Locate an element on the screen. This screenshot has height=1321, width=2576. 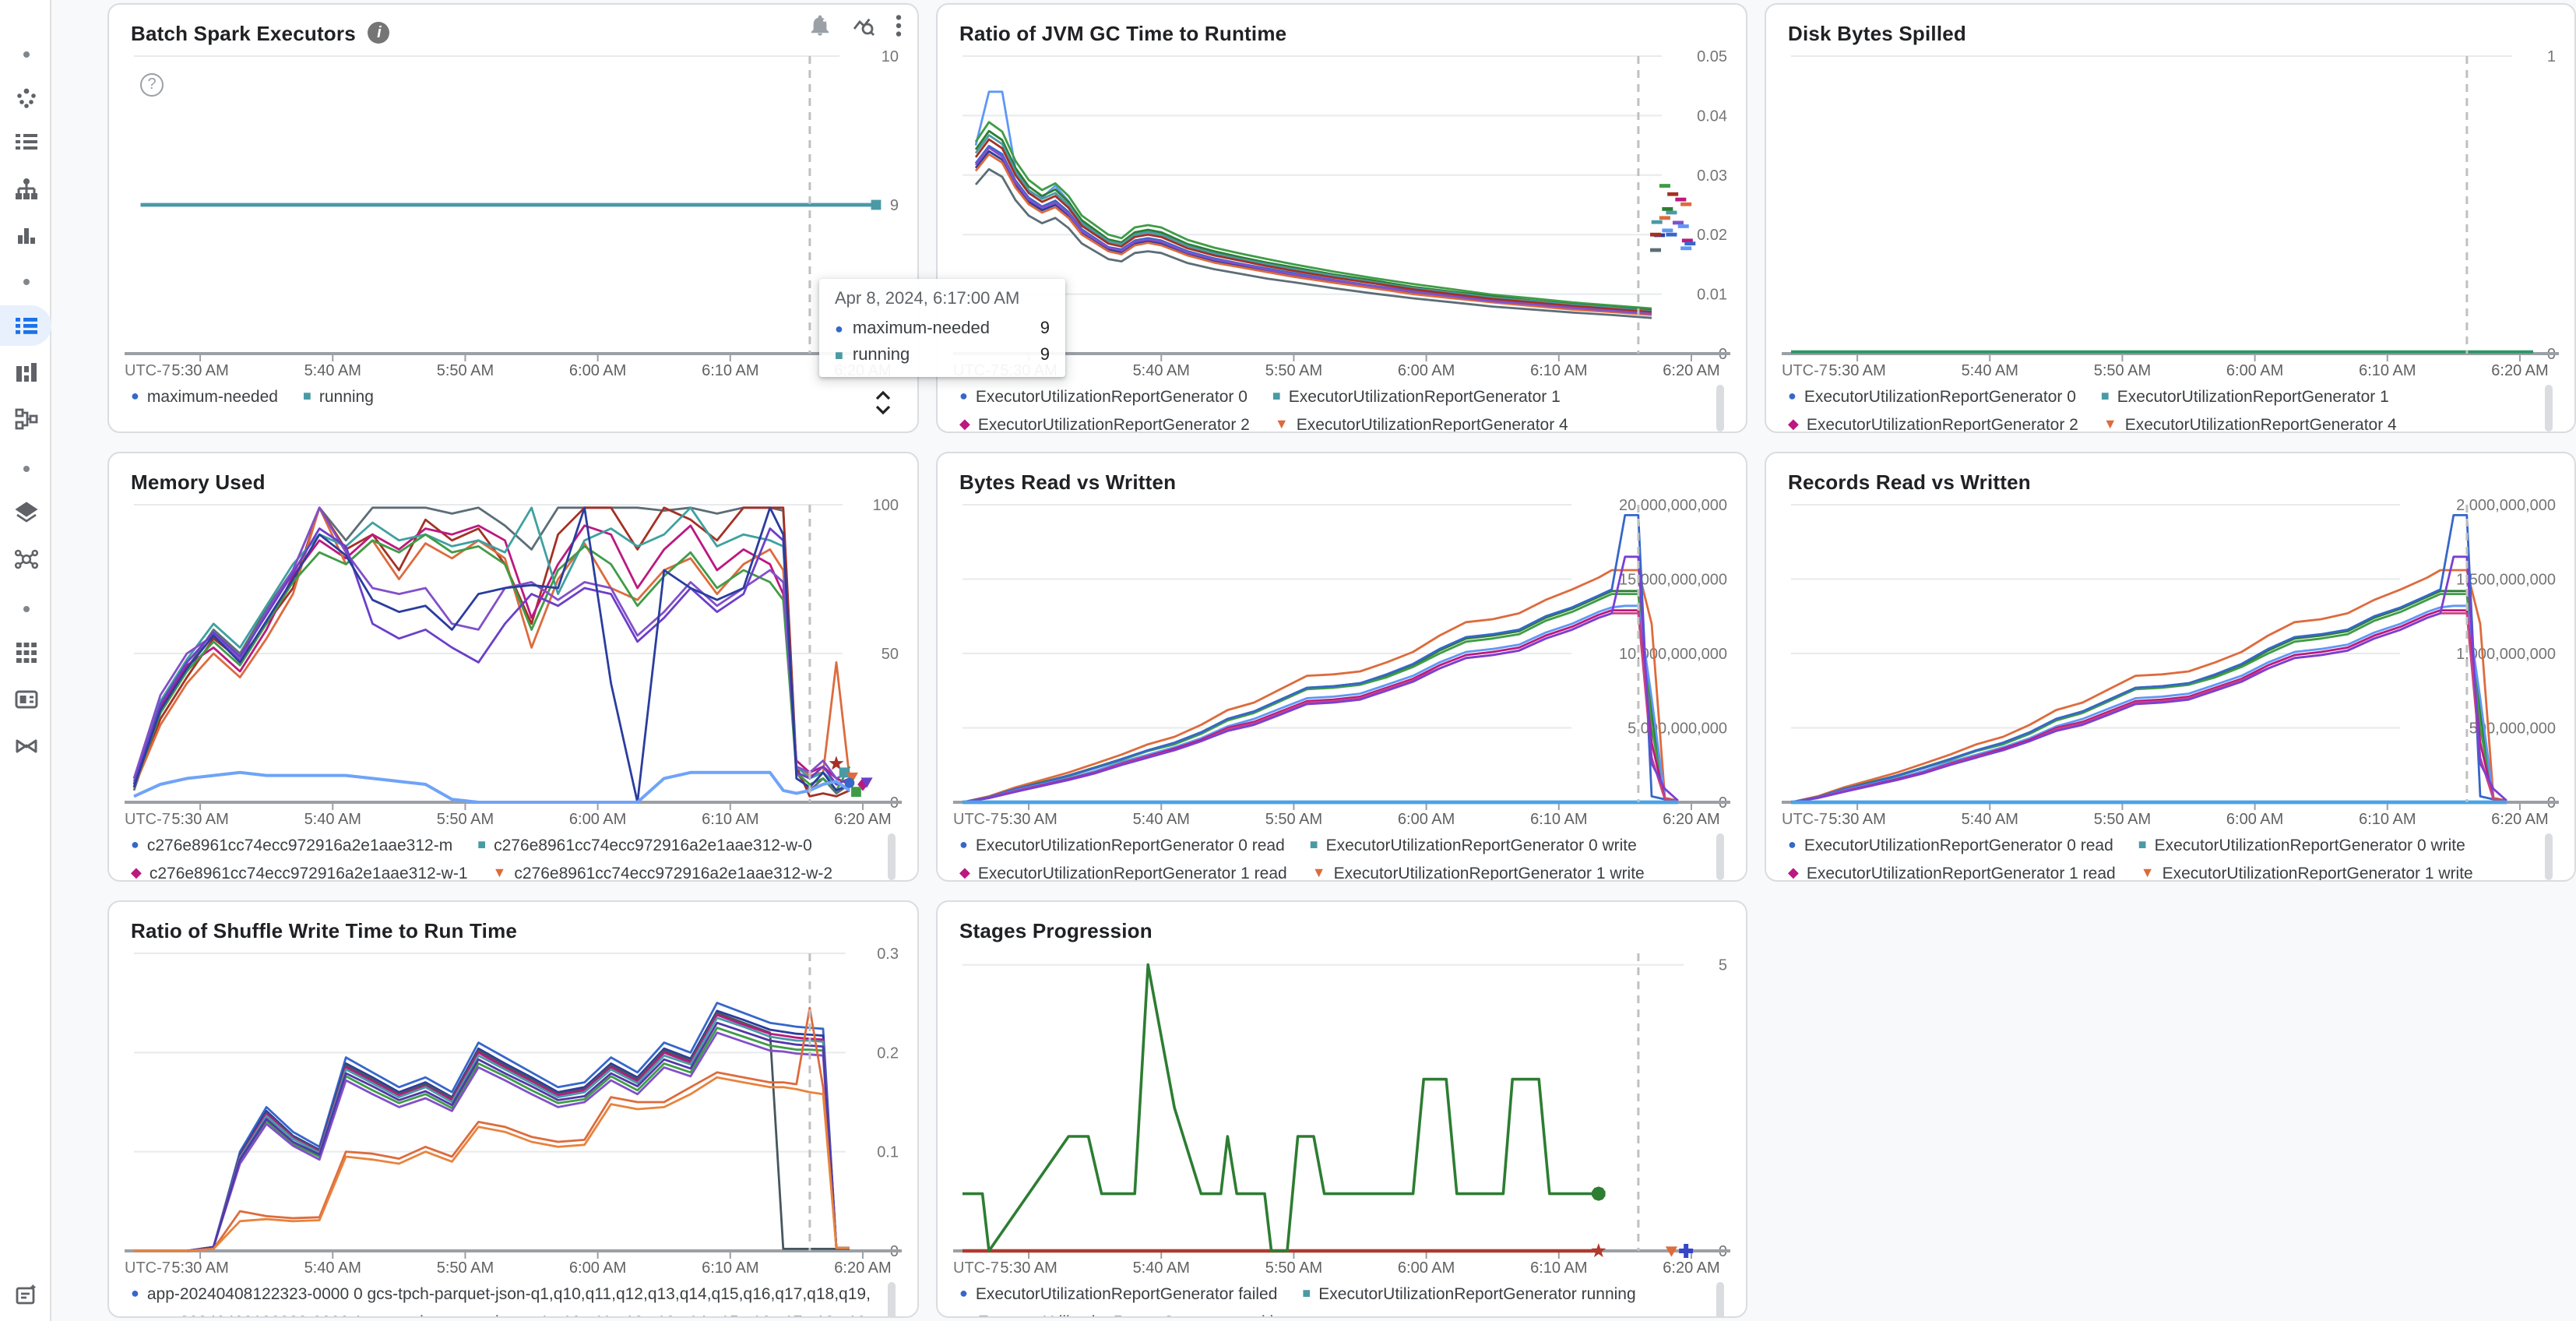
dashboard-blocks-icon is located at coordinates (25, 372).